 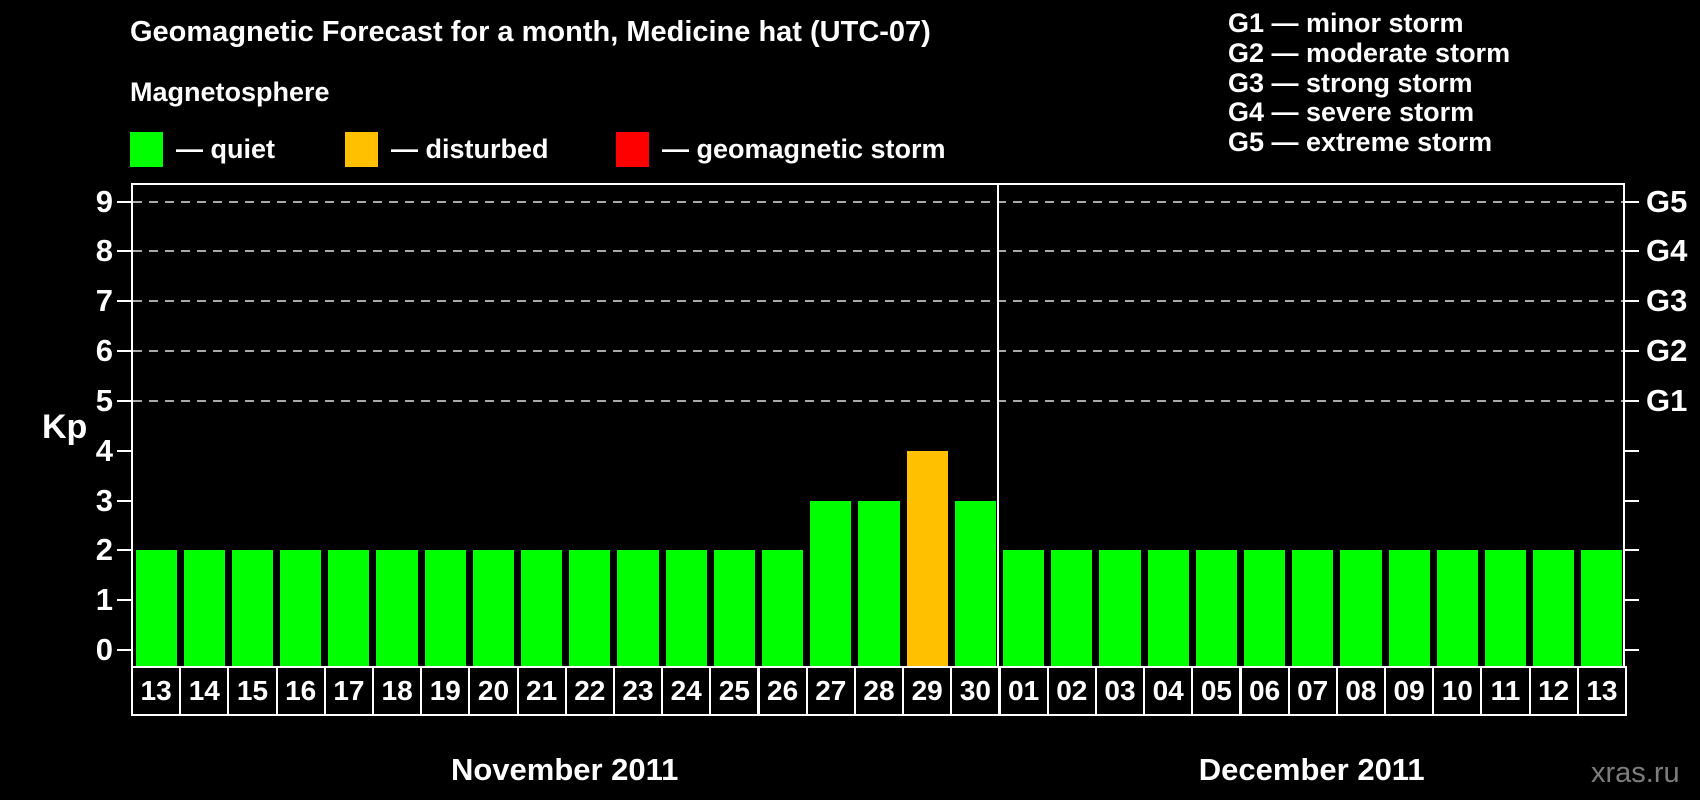 What do you see at coordinates (348, 691) in the screenshot?
I see `day-label-cell: 17` at bounding box center [348, 691].